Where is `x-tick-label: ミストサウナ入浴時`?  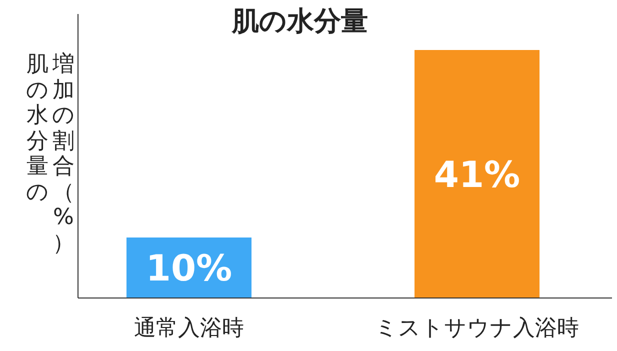
x-tick-label: ミストサウナ入浴時 is located at coordinates (477, 328).